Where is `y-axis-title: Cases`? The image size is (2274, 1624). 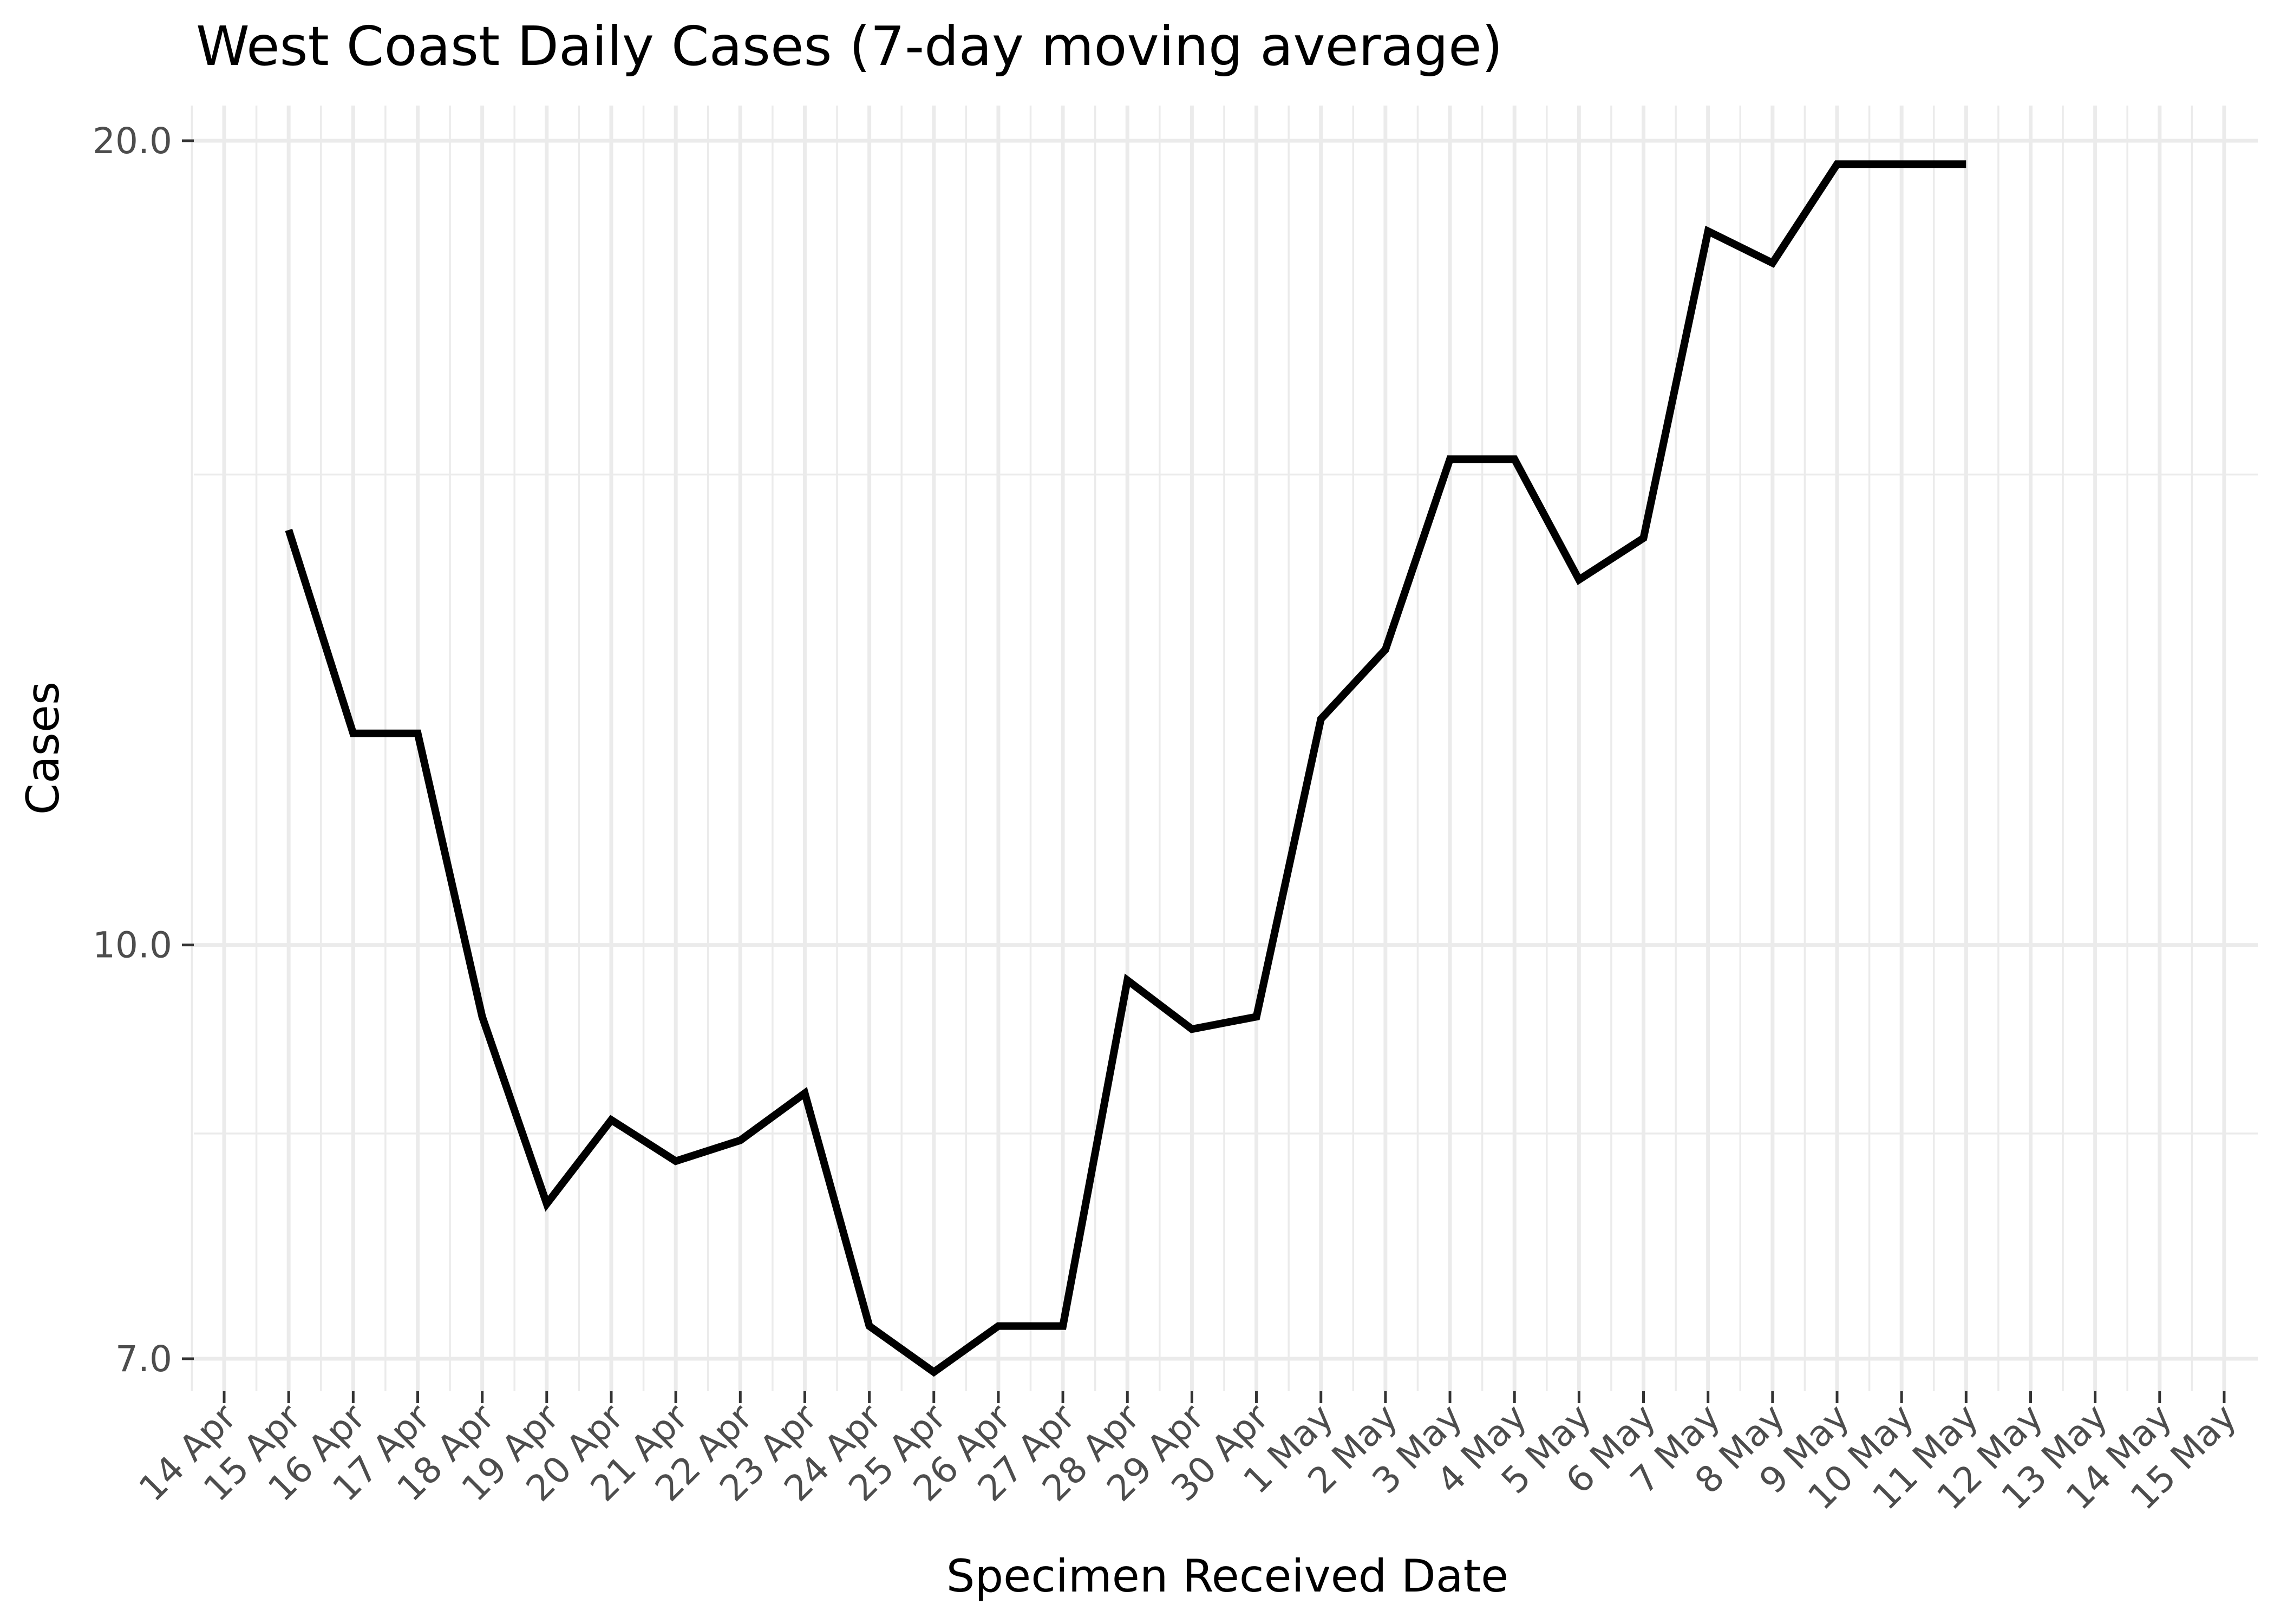
y-axis-title: Cases is located at coordinates (43, 748).